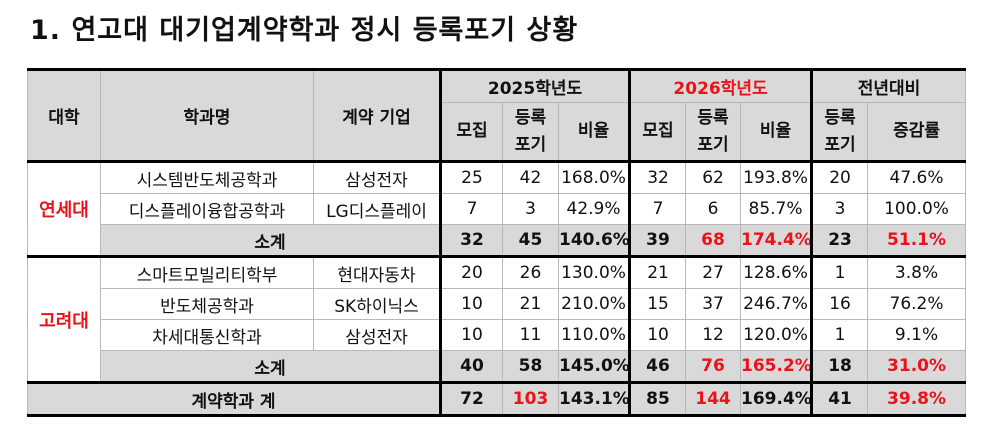  What do you see at coordinates (713, 132) in the screenshot?
I see `header-withdraw-2026: 등록 포기` at bounding box center [713, 132].